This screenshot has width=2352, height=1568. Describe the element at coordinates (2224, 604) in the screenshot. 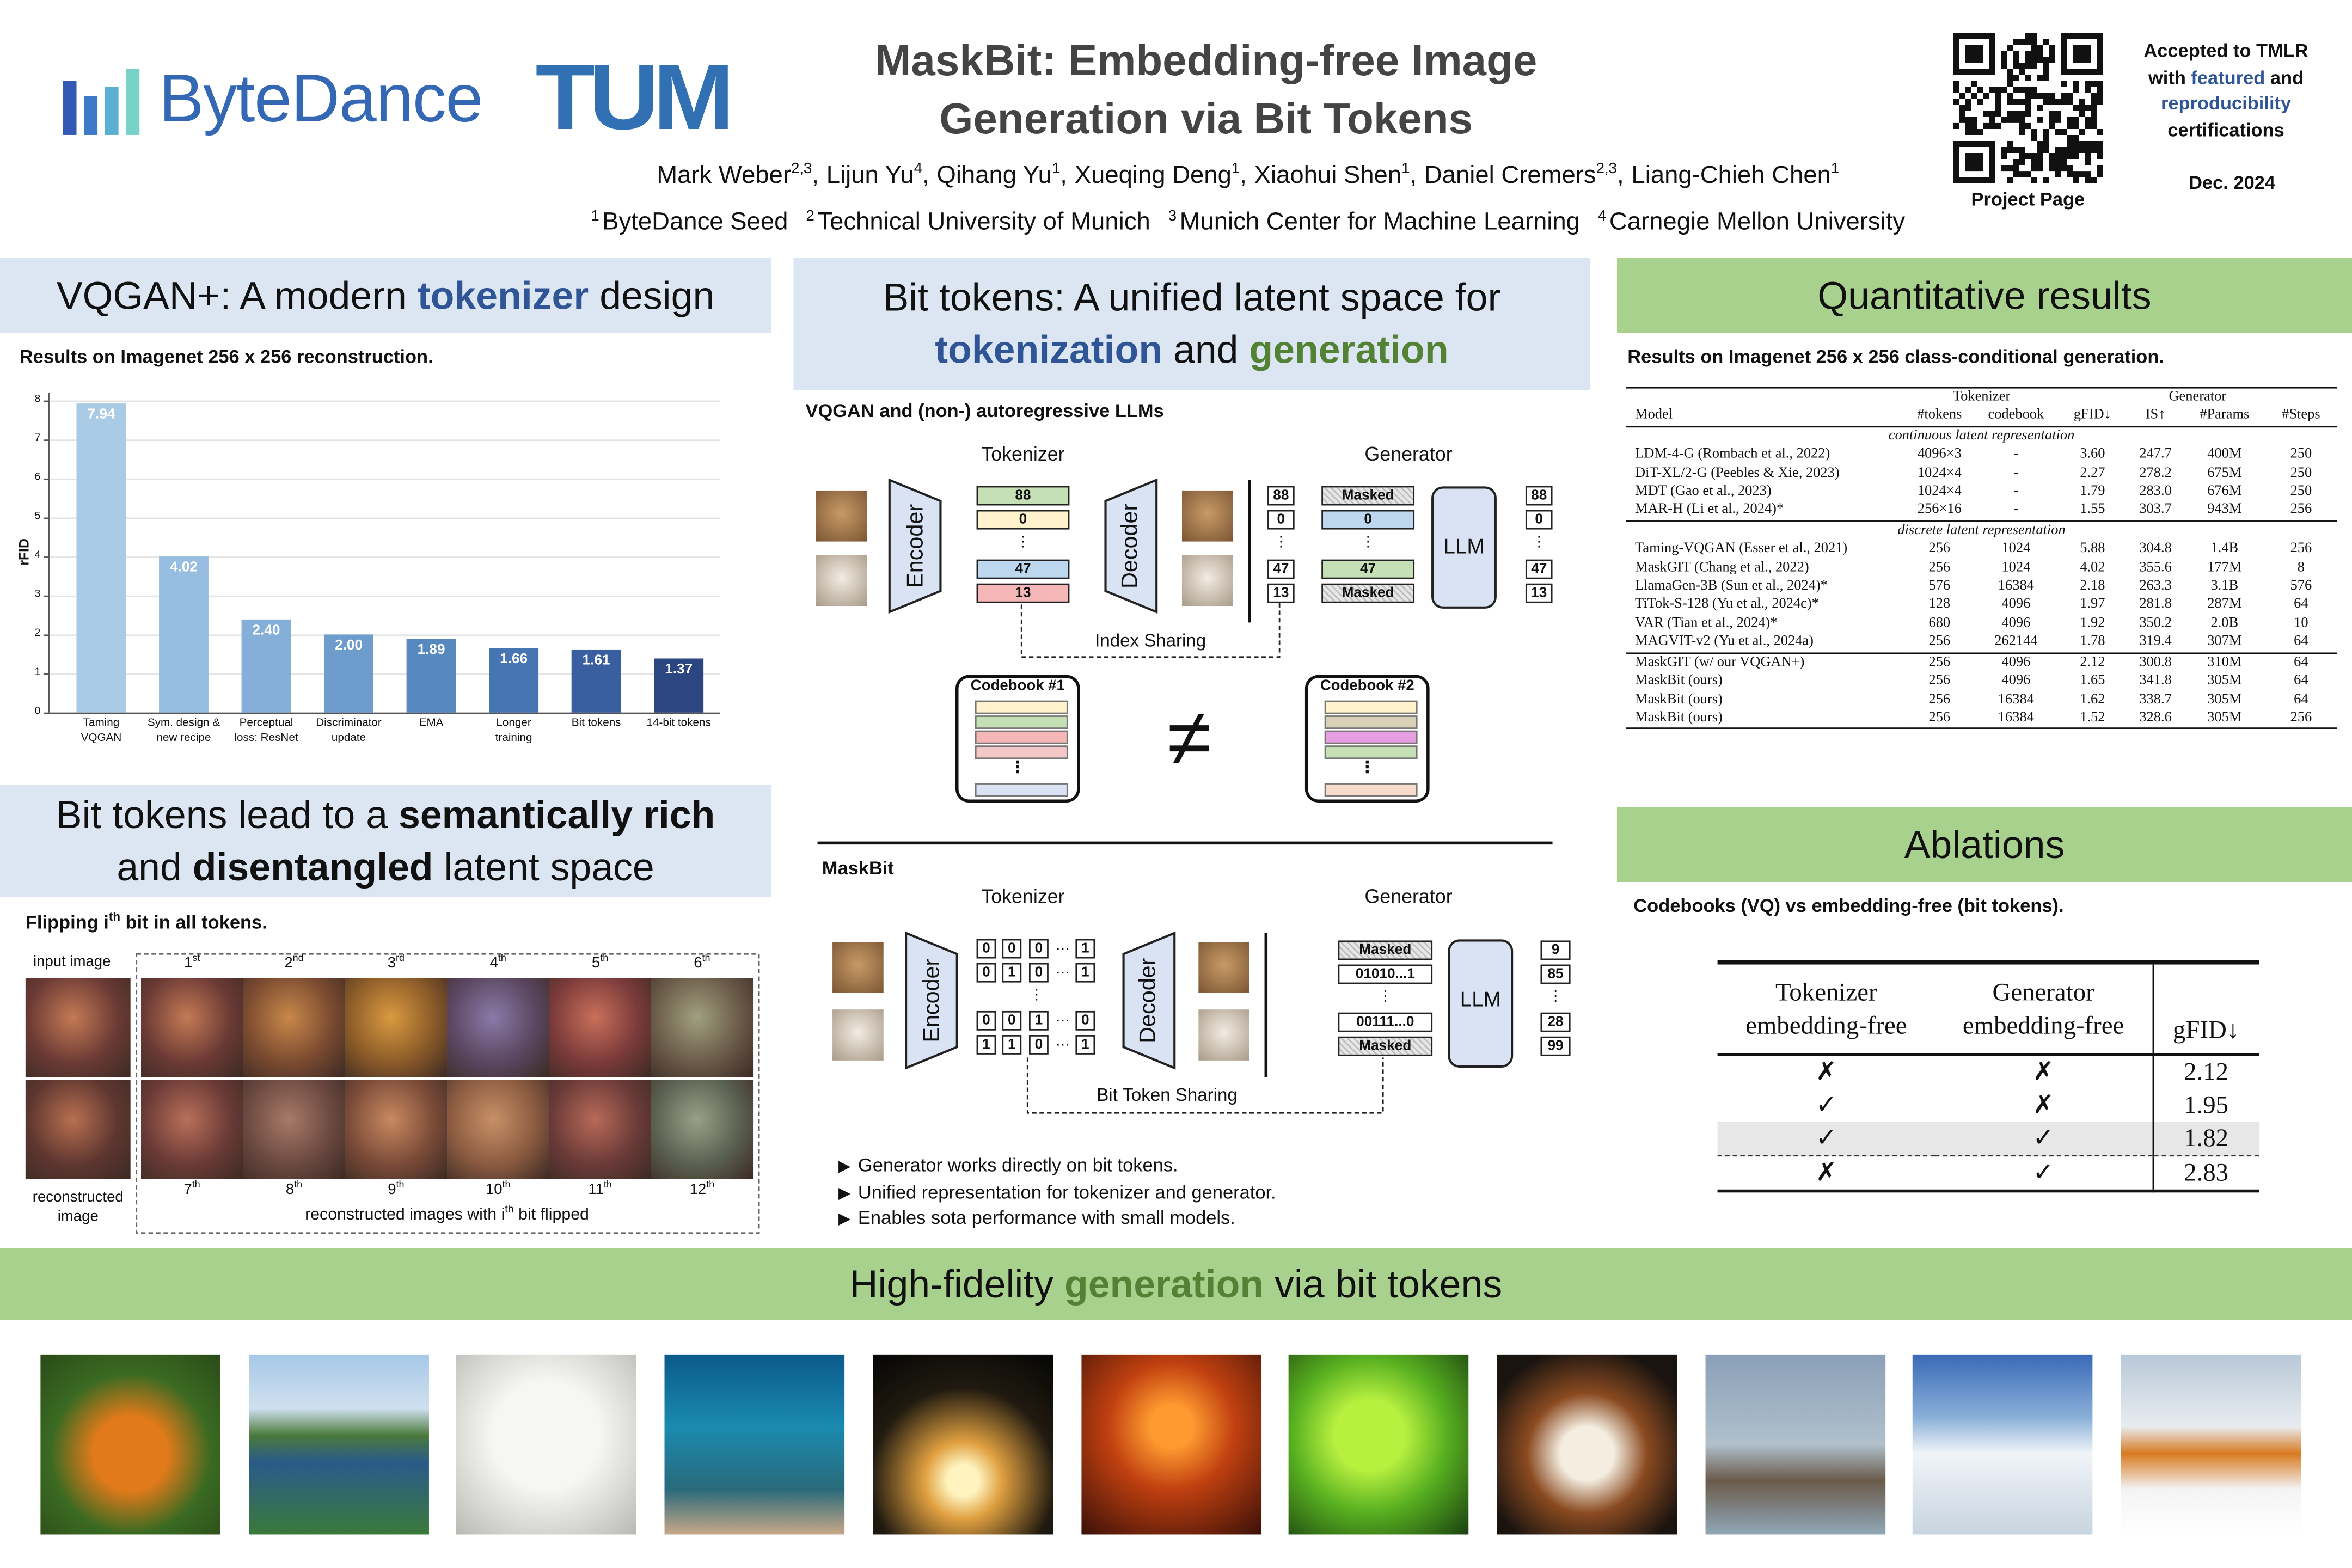

I see `table-cell: 287M` at that location.